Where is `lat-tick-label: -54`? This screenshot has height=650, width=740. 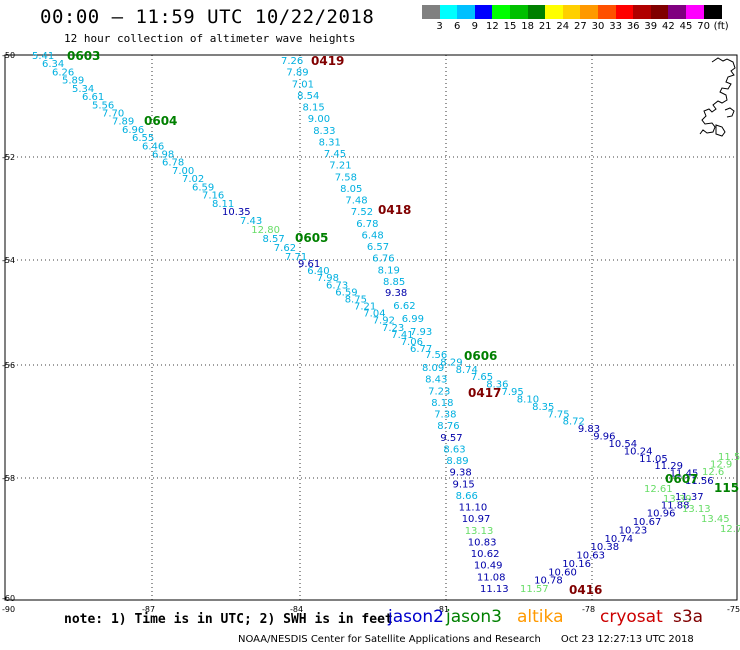 lat-tick-label: -54 is located at coordinates (8, 260).